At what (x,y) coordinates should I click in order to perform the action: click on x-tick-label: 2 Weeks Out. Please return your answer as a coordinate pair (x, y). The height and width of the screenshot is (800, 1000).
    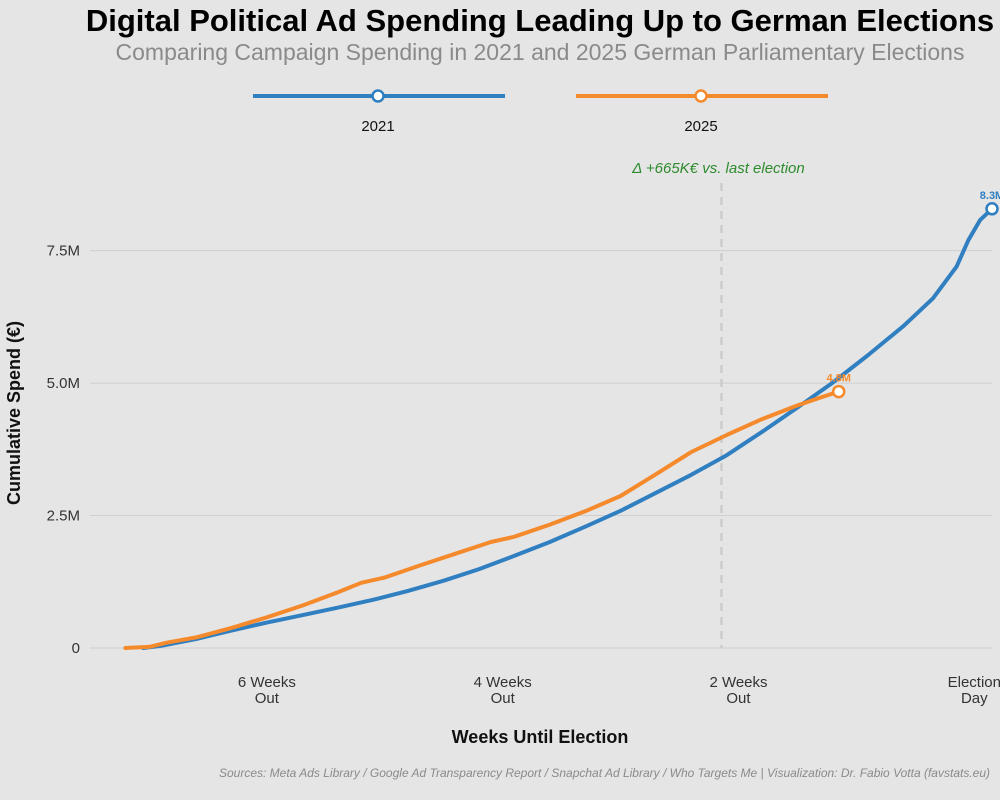
    Looking at the image, I should click on (738, 690).